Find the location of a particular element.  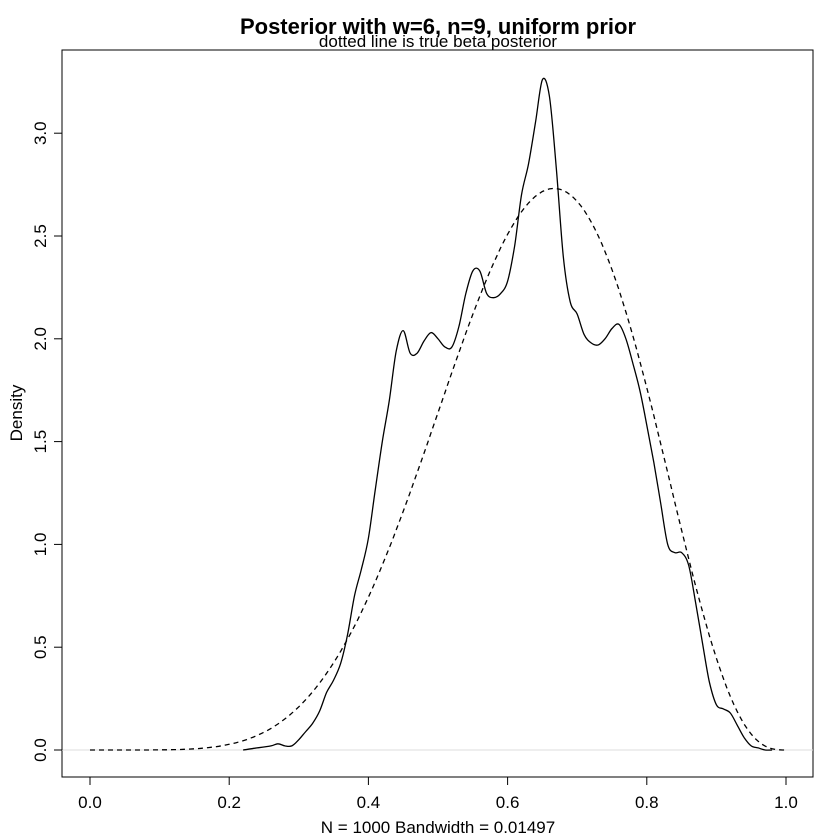

chart-title: Posterior with w=6, n=9, uniform prior is located at coordinates (438, 26).